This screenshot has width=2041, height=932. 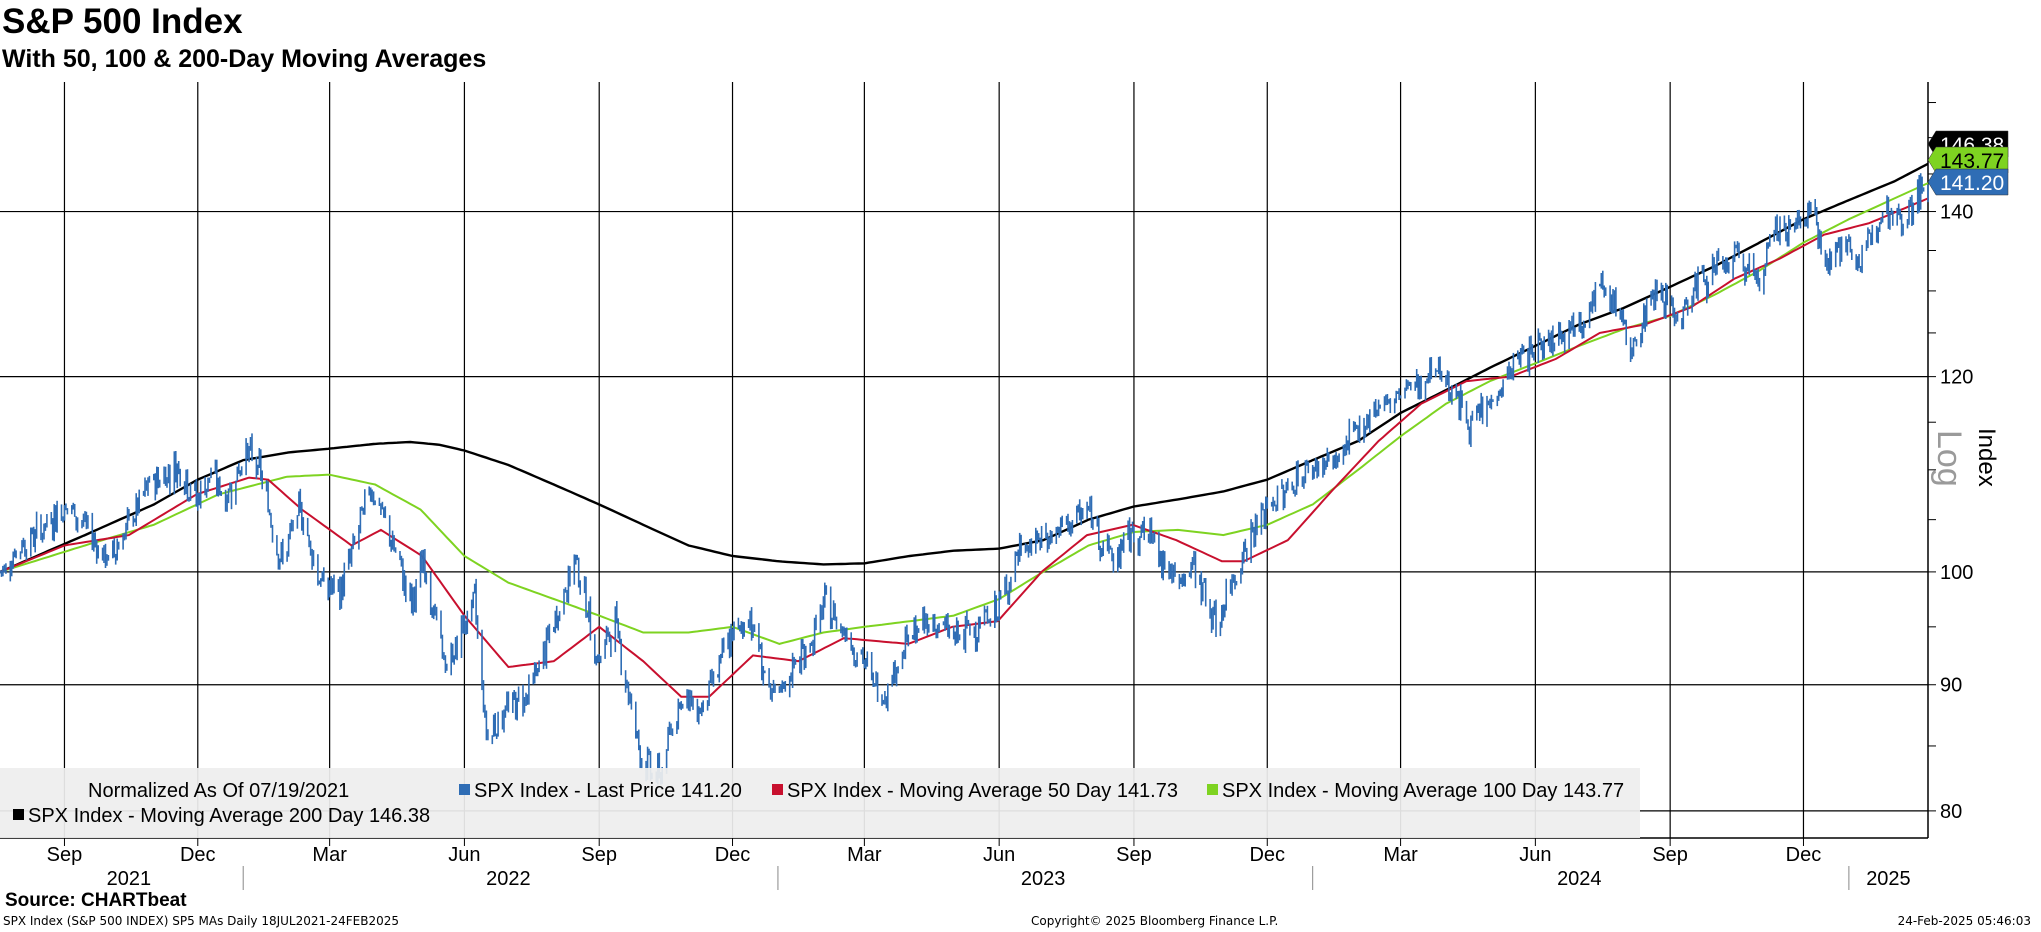 What do you see at coordinates (1888, 879) in the screenshot?
I see `x-year-label: 2025` at bounding box center [1888, 879].